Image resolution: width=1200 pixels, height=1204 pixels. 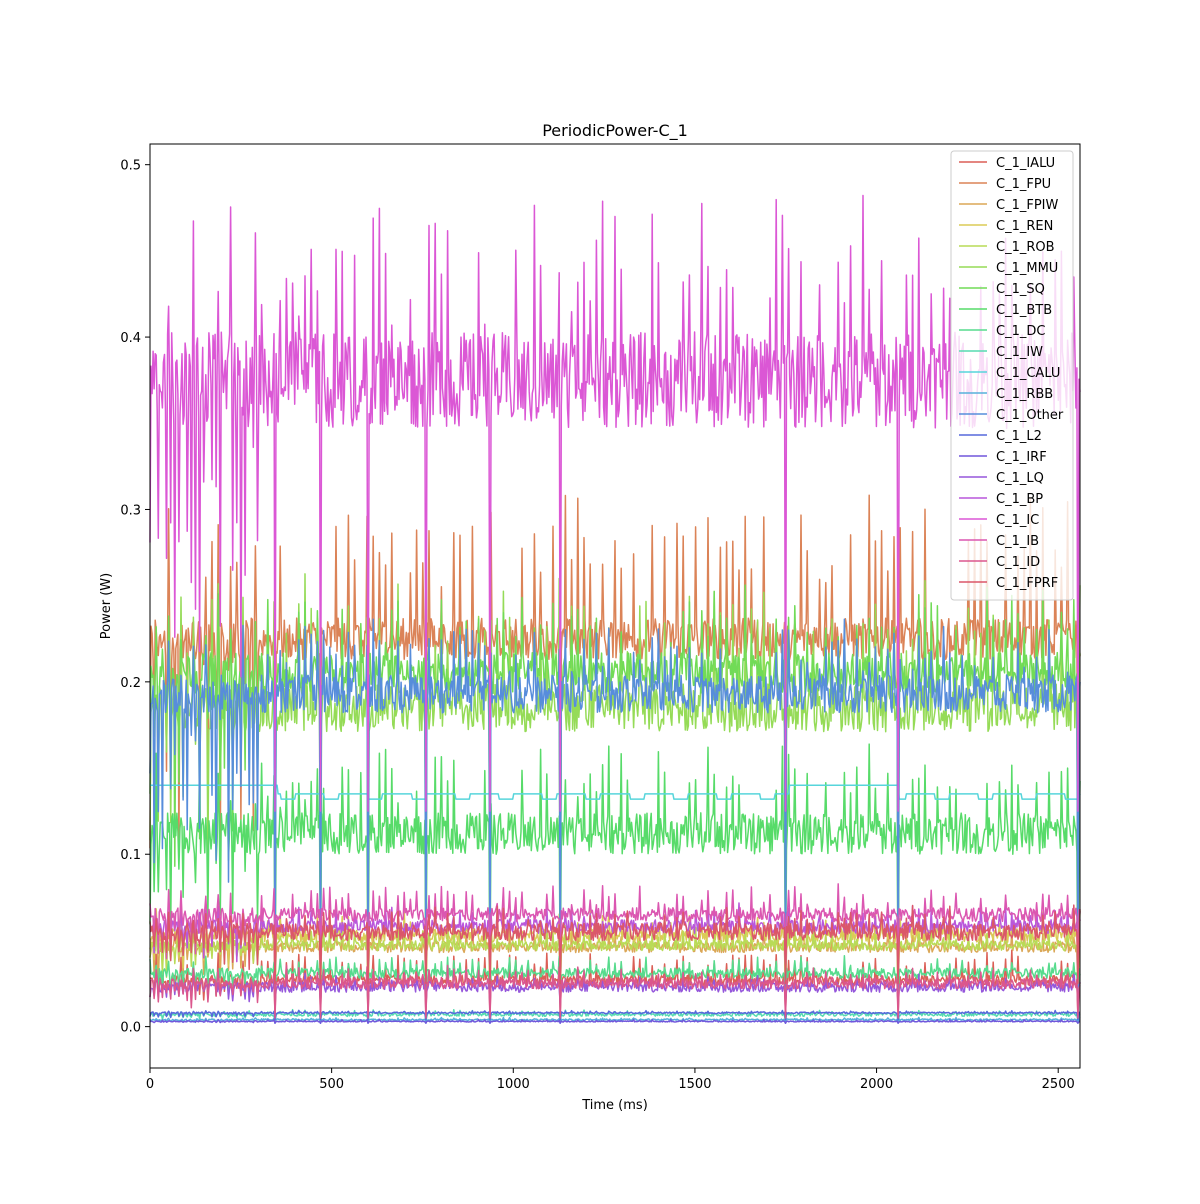 What do you see at coordinates (1021, 457) in the screenshot?
I see `legend-label: C_1_IRF` at bounding box center [1021, 457].